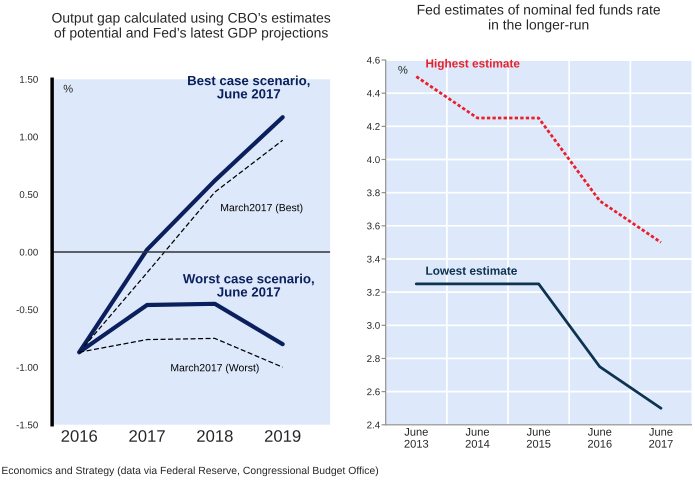 The width and height of the screenshot is (695, 480). What do you see at coordinates (29, 252) in the screenshot?
I see `y-tick-label: 0.00` at bounding box center [29, 252].